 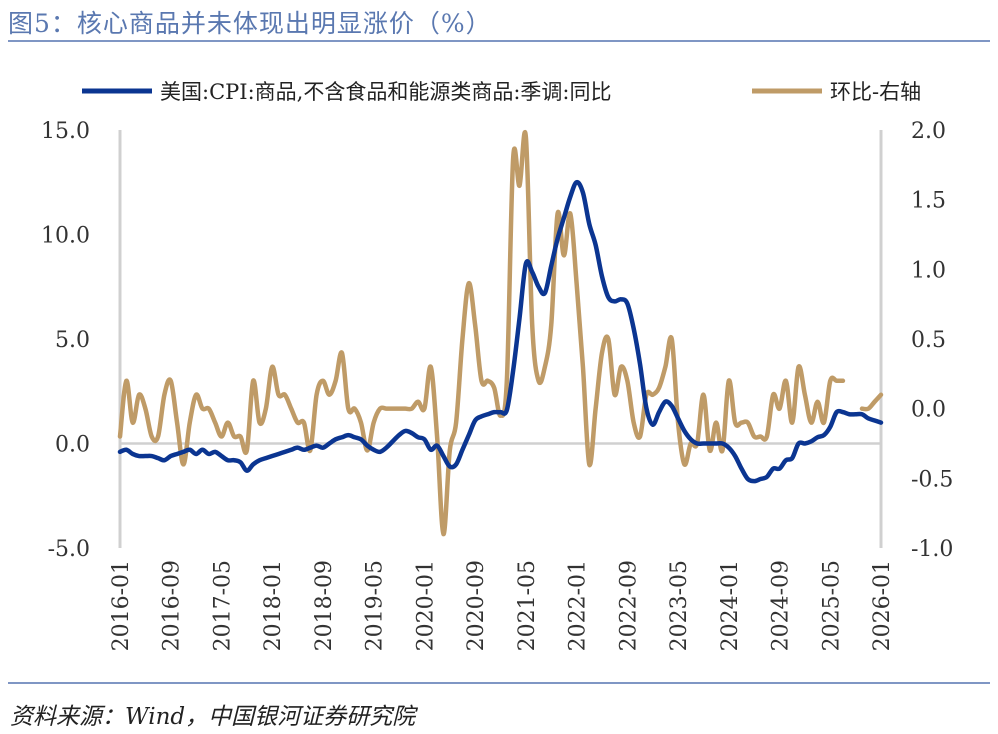 What do you see at coordinates (172, 605) in the screenshot?
I see `x-tick-label: 2016-09` at bounding box center [172, 605].